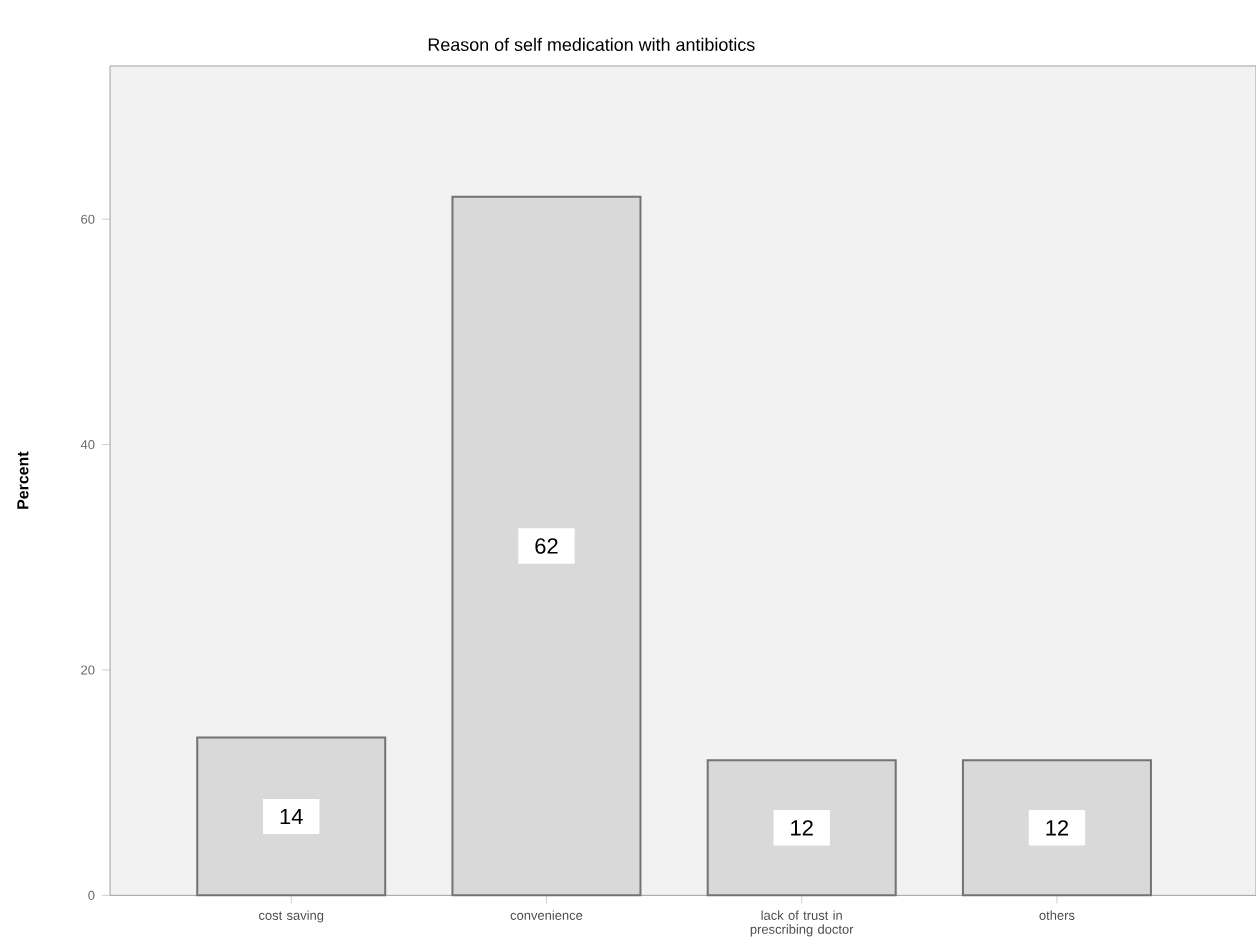 This screenshot has width=1256, height=946. Describe the element at coordinates (591, 44) in the screenshot. I see `chart-title: Reason of self medication with antibiotics` at that location.